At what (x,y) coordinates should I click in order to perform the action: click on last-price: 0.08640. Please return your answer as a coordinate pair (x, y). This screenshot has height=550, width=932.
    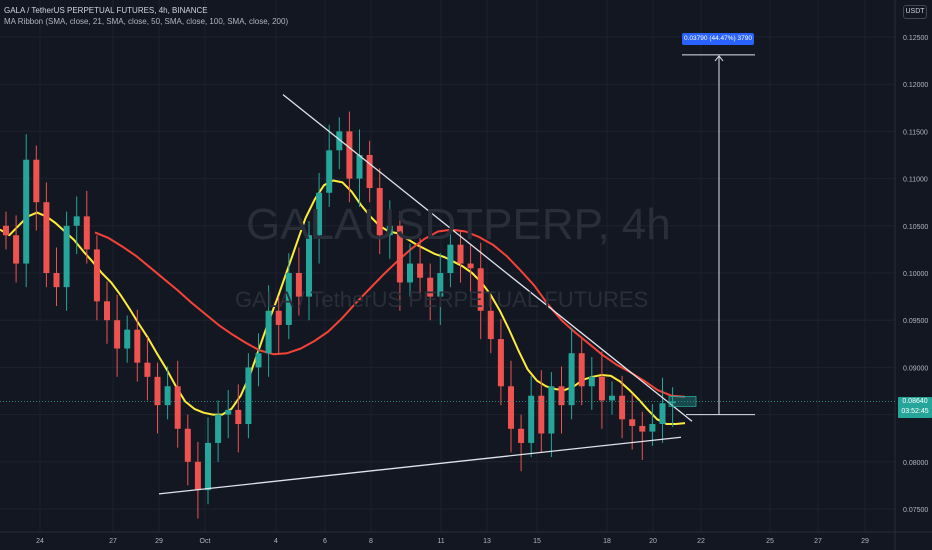
    Looking at the image, I should click on (915, 401).